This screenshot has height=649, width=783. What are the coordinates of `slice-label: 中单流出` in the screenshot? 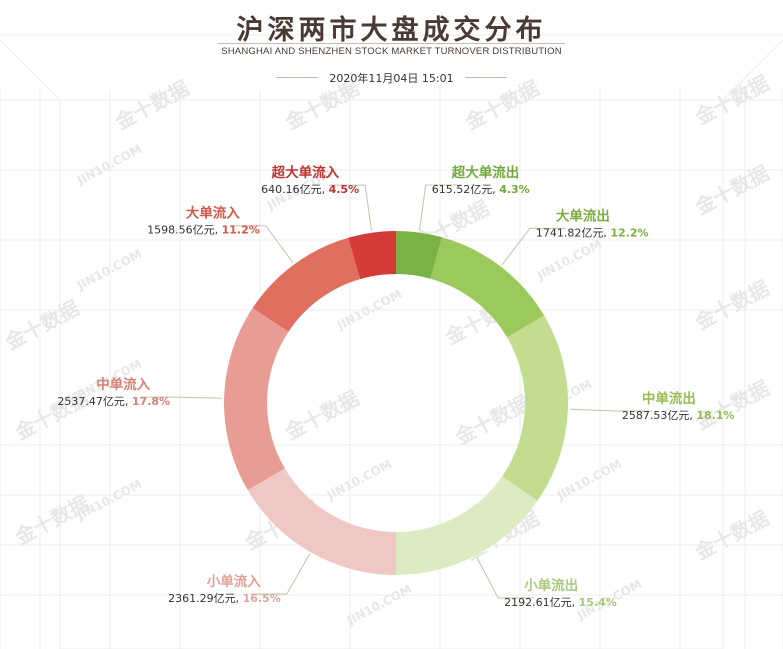 It's located at (669, 398).